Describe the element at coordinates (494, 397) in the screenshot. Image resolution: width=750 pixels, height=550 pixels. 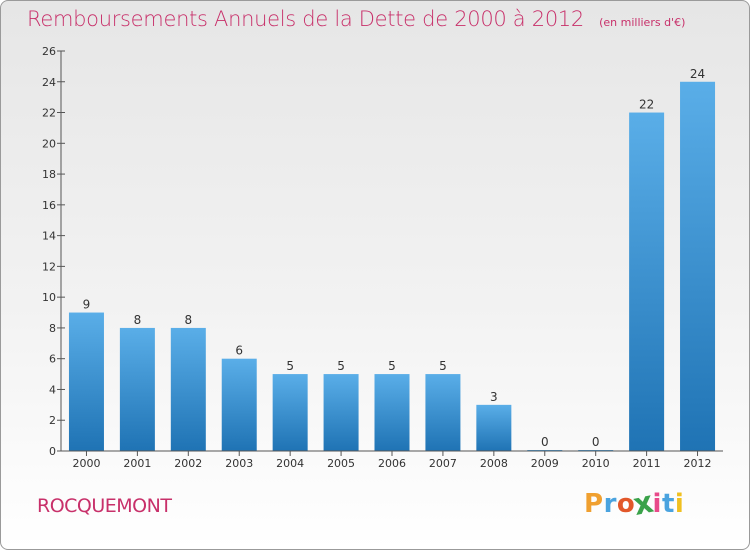
I see `value-label-2008: 3` at that location.